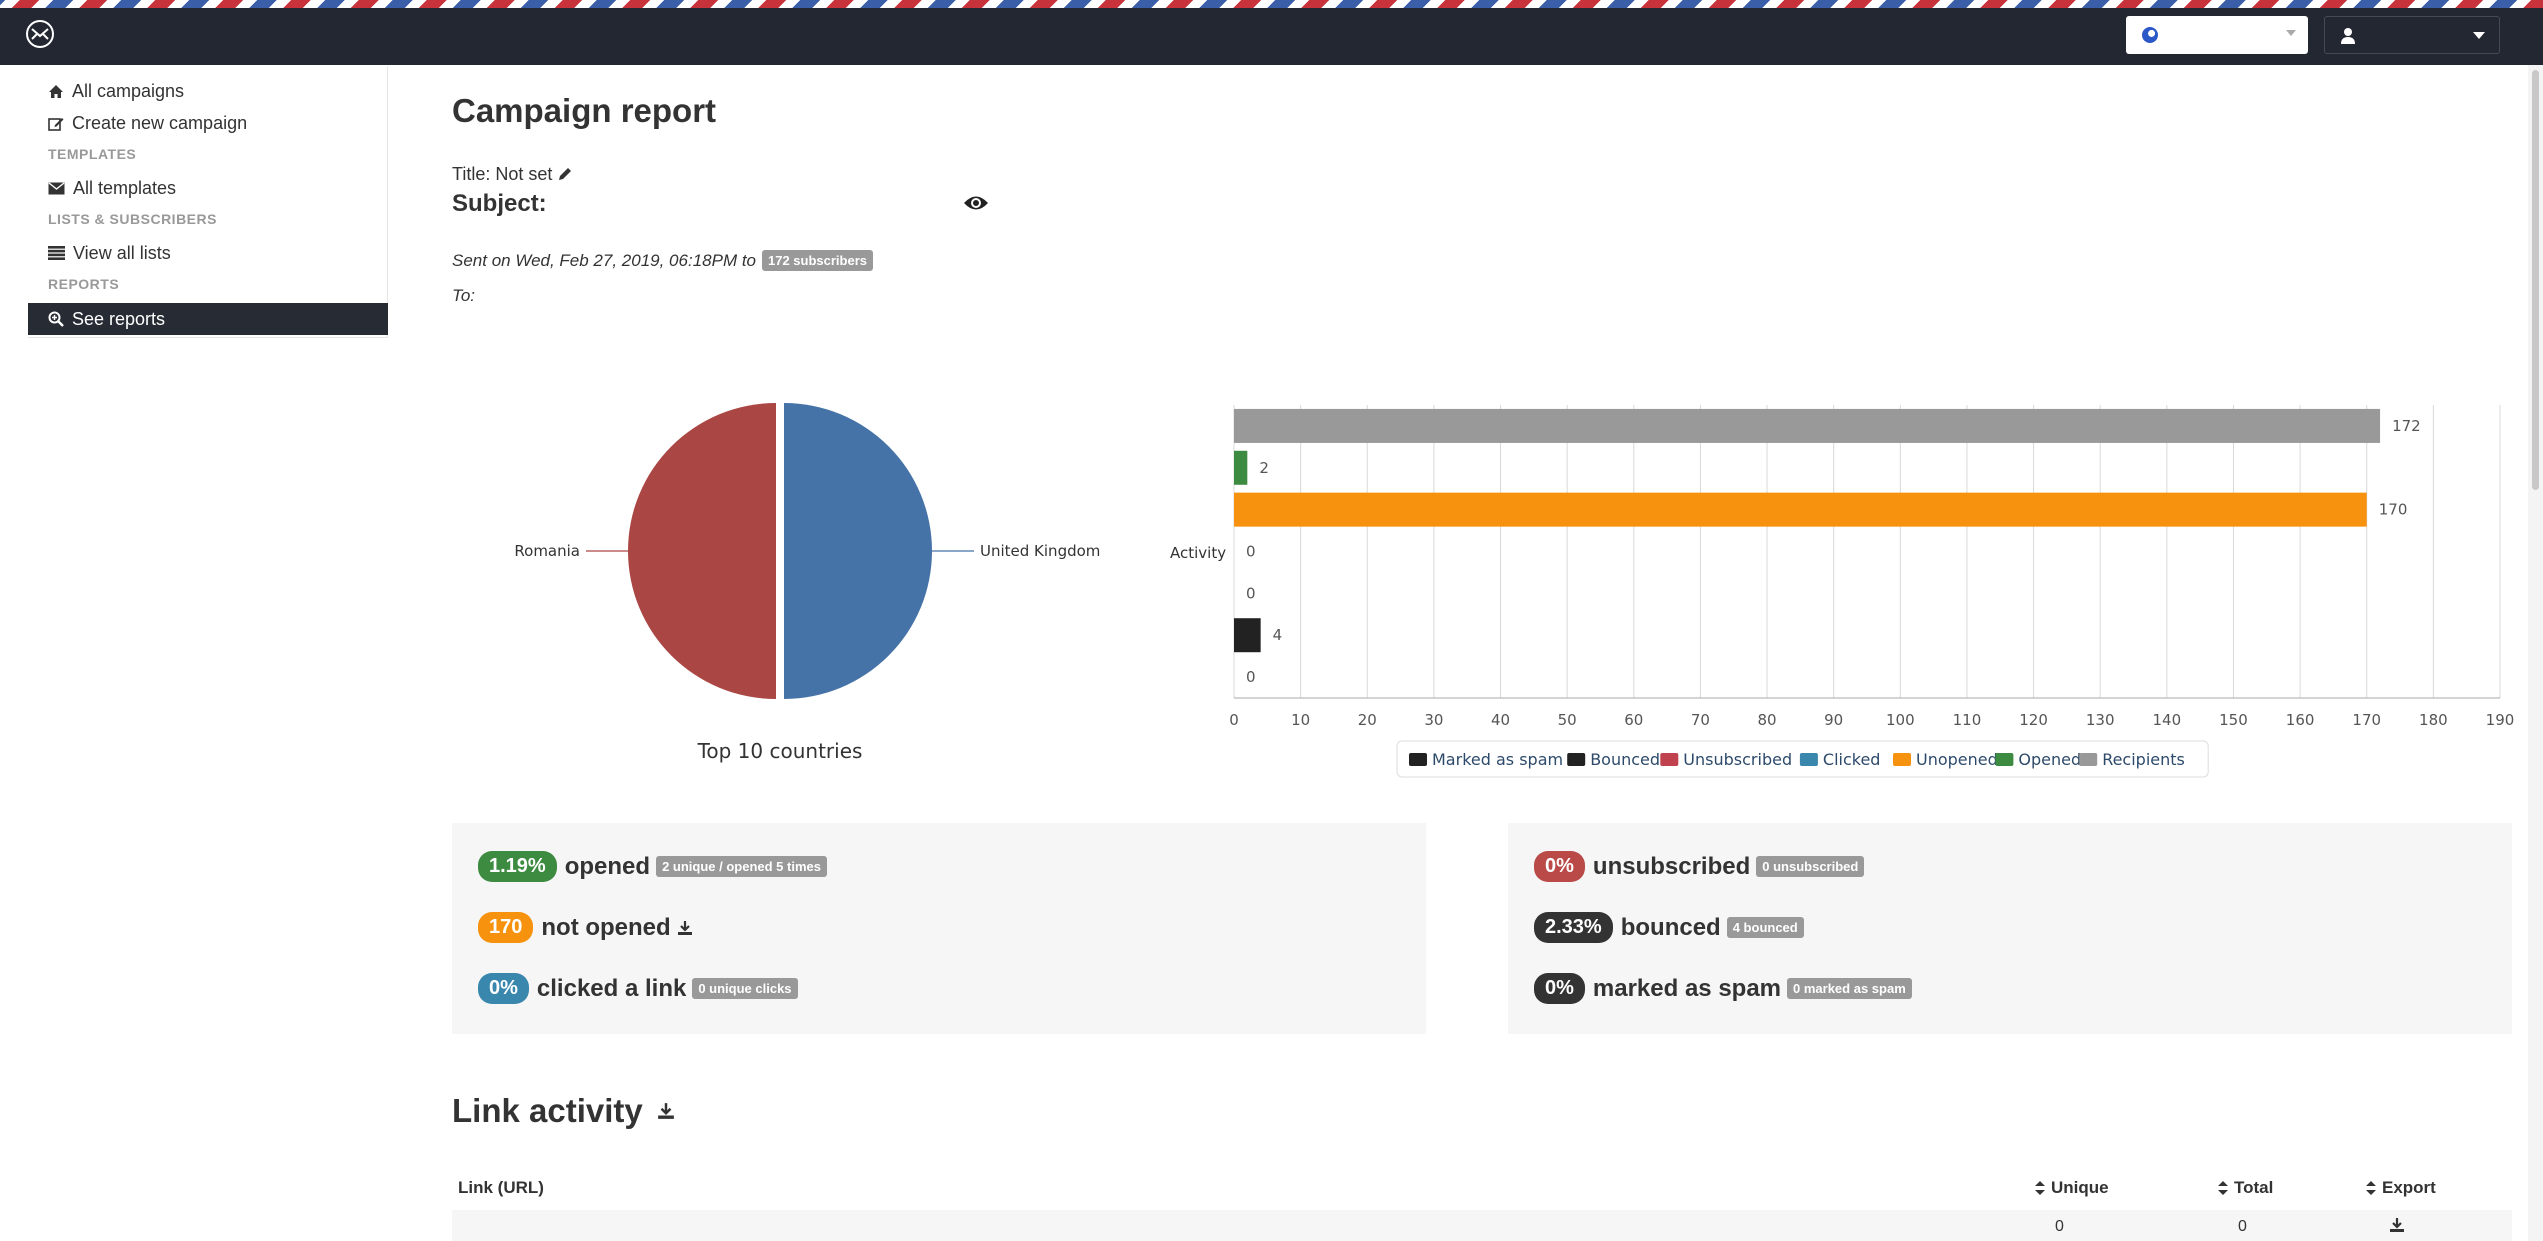 The height and width of the screenshot is (1241, 2543). Describe the element at coordinates (564, 174) in the screenshot. I see `pencil-icon` at that location.